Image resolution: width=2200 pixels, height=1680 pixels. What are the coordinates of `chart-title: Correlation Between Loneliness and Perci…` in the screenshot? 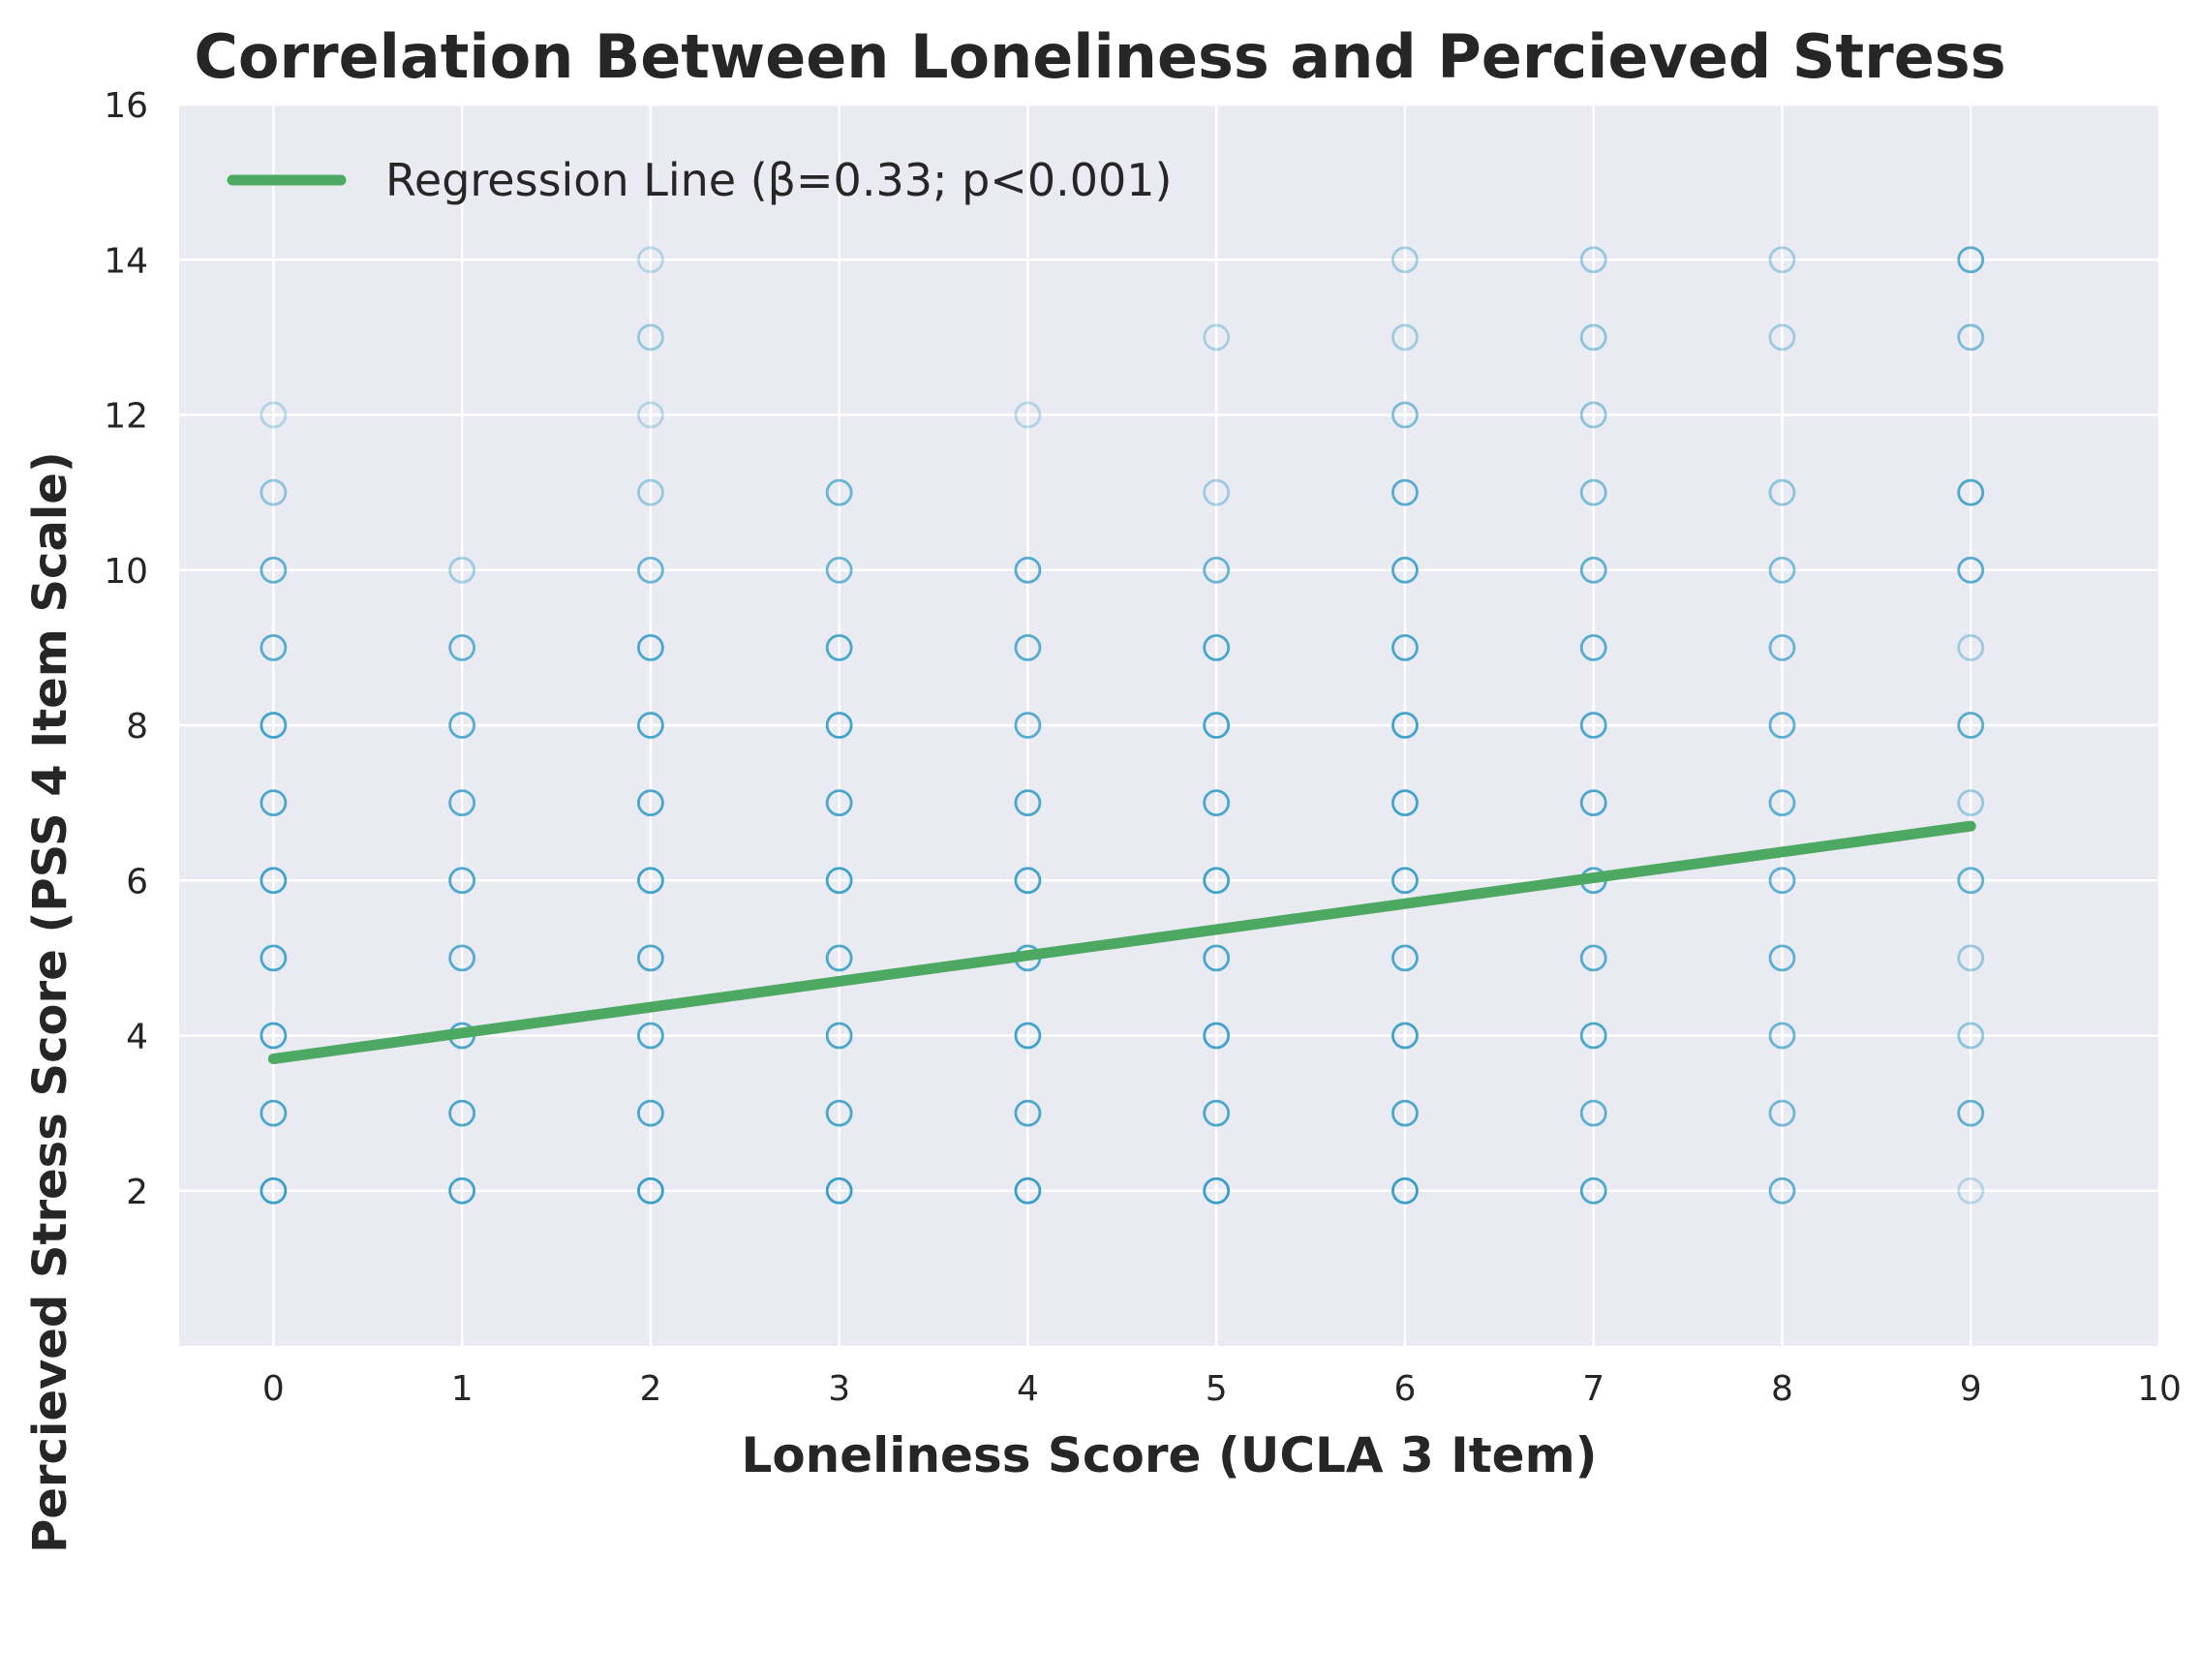 It's located at (1100, 57).